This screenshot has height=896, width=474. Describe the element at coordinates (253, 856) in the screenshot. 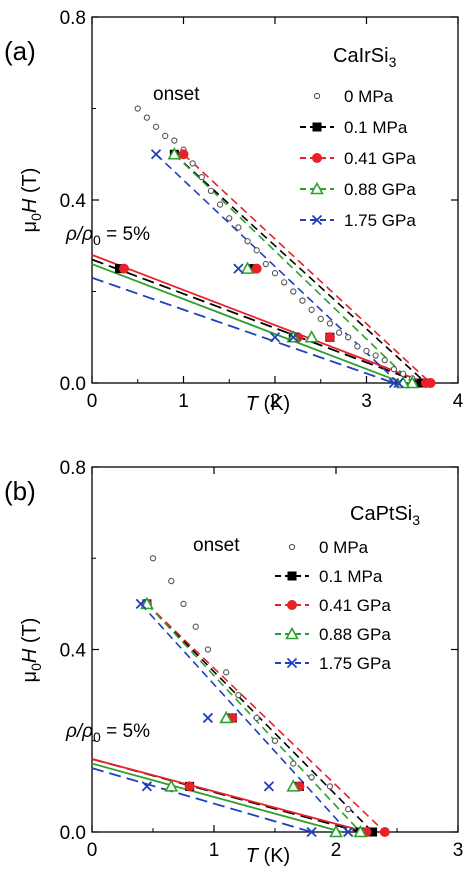

I see `x-axis-symbol: T` at that location.